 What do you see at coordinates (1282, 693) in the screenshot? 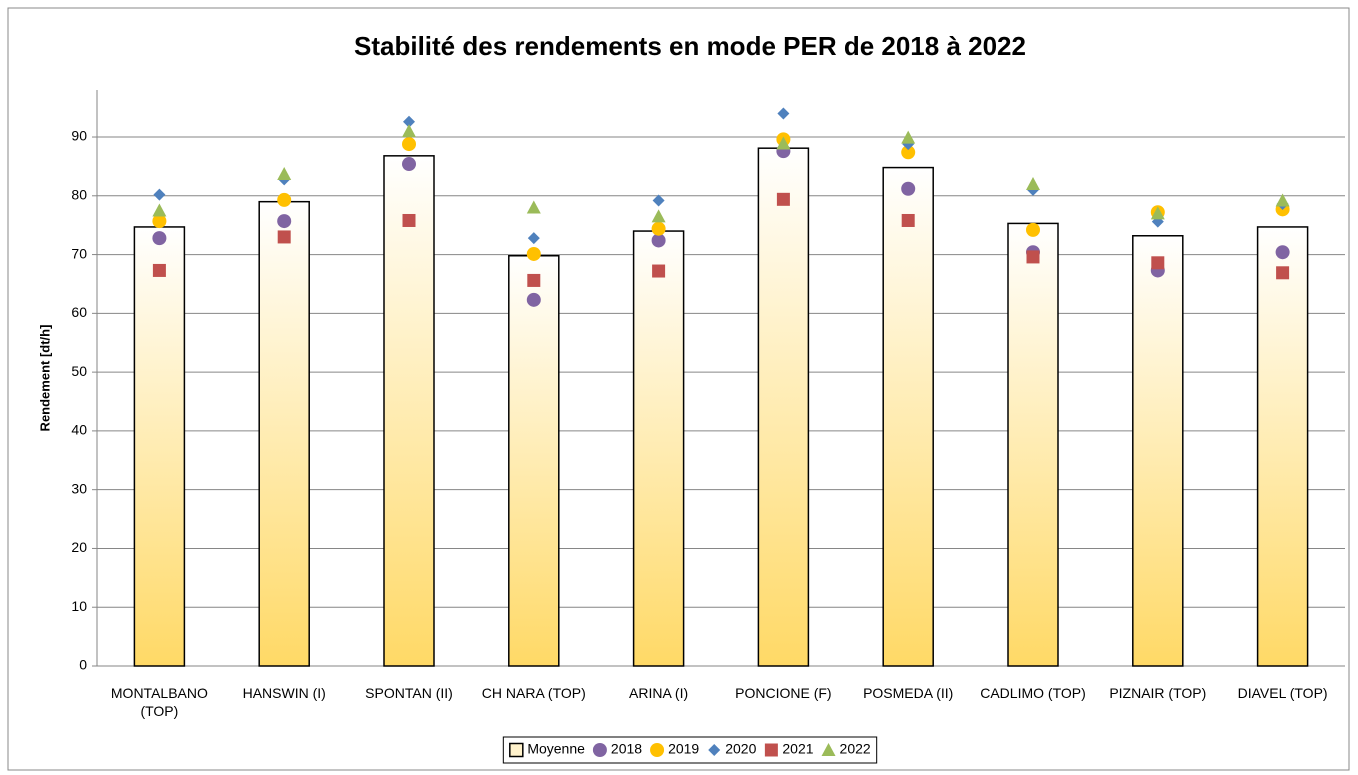
I see `x-tick-label: DIAVEL (TOP)` at bounding box center [1282, 693].